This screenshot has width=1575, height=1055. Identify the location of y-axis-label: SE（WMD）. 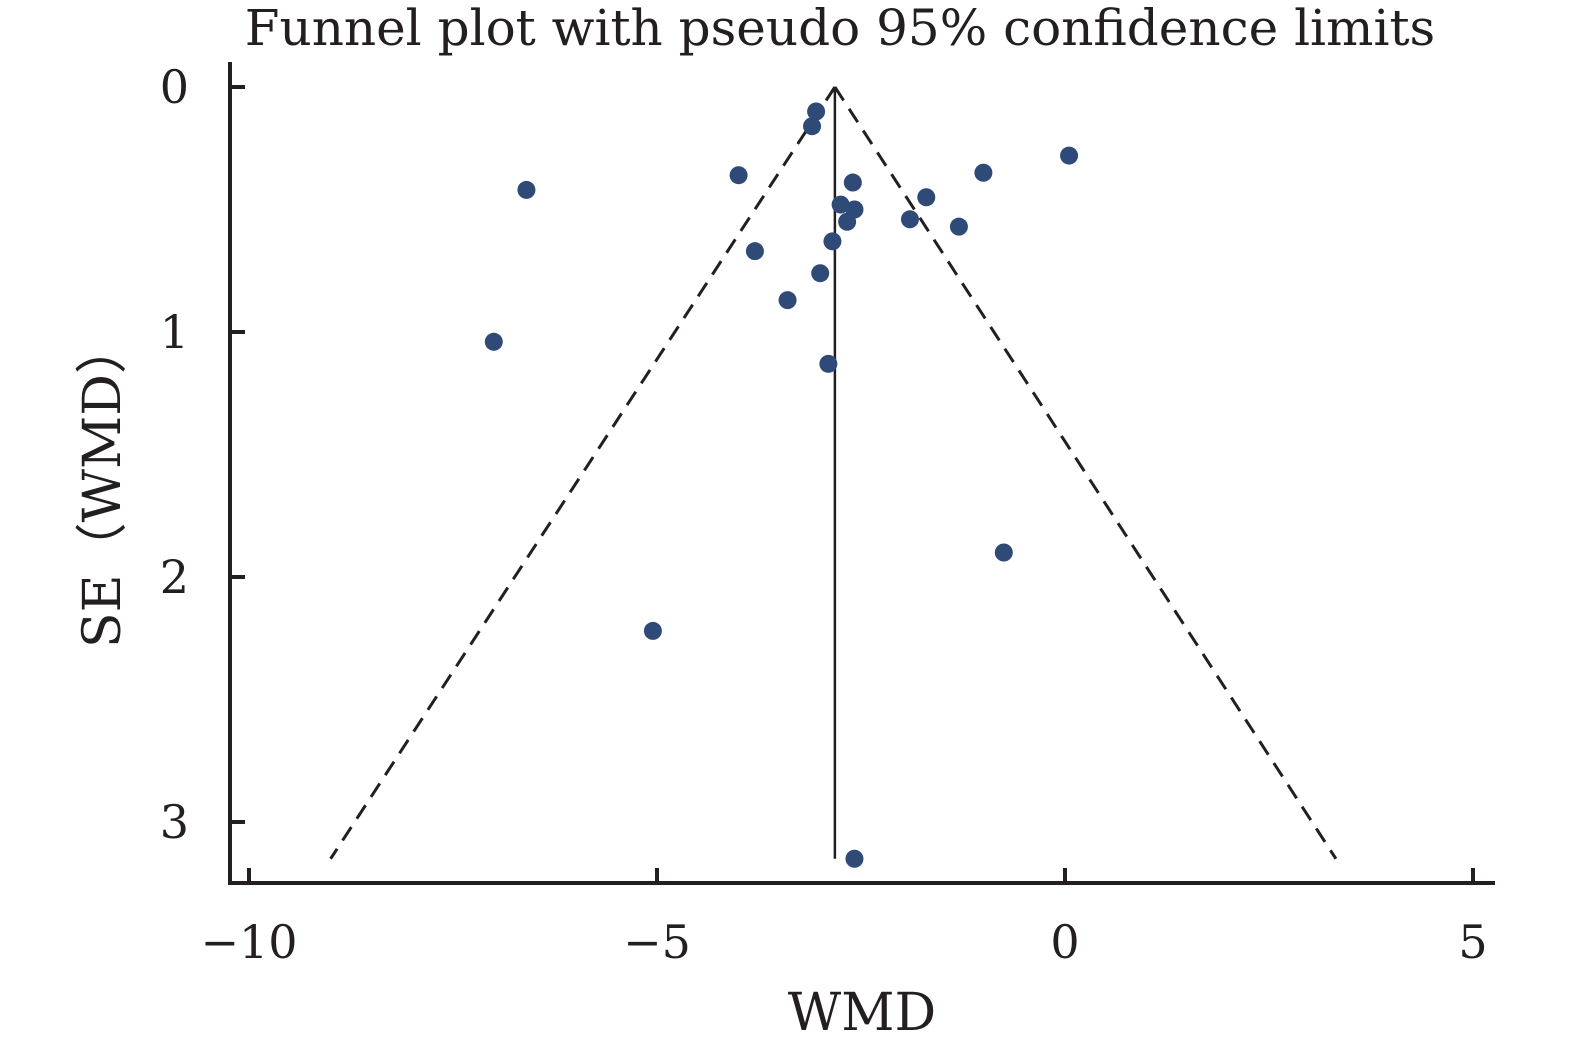
(103, 485).